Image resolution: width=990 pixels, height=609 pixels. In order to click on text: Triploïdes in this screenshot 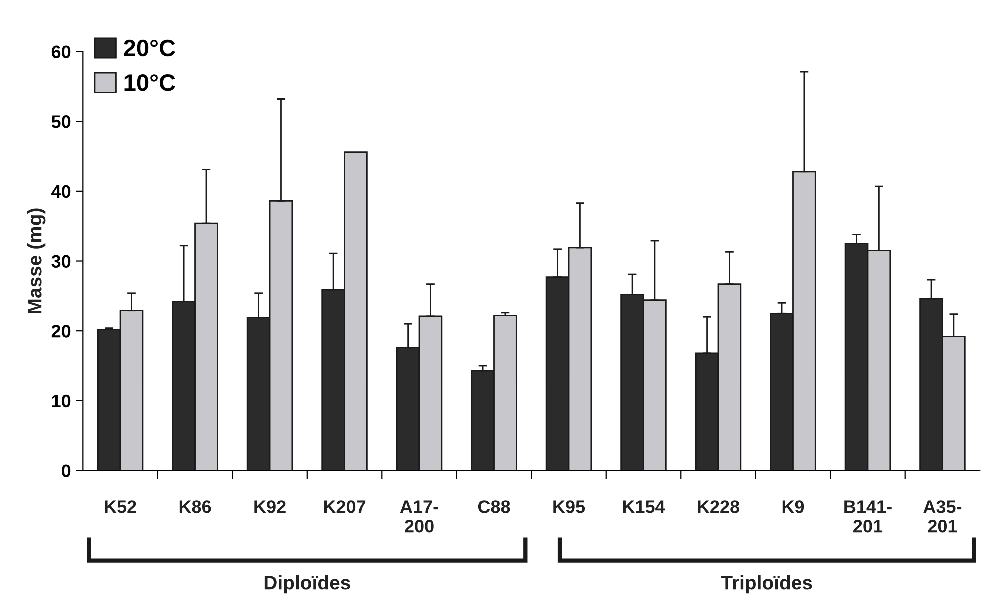, I will do `click(766, 585)`.